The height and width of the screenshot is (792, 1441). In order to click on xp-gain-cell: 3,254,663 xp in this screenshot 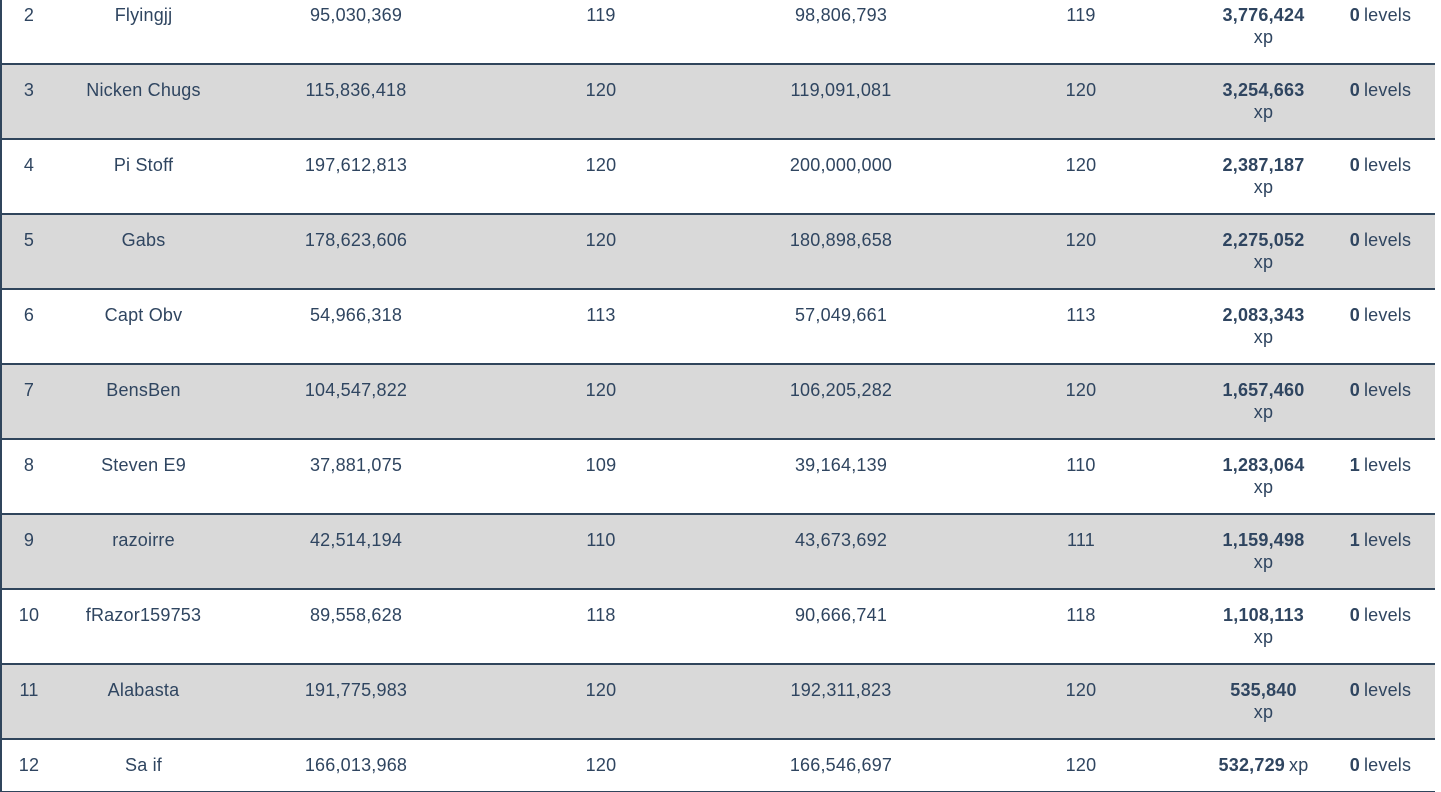, I will do `click(1263, 101)`.